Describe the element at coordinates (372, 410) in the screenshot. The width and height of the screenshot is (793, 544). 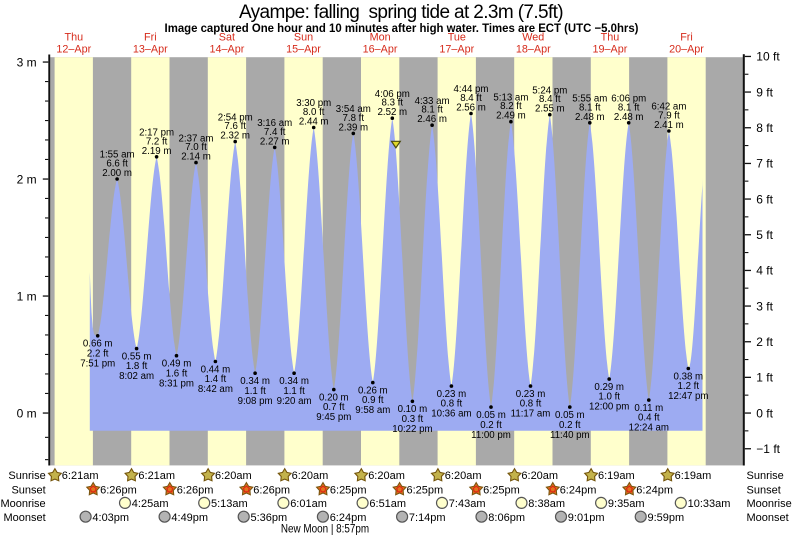
I see `svg-text: 9:58 am` at that location.